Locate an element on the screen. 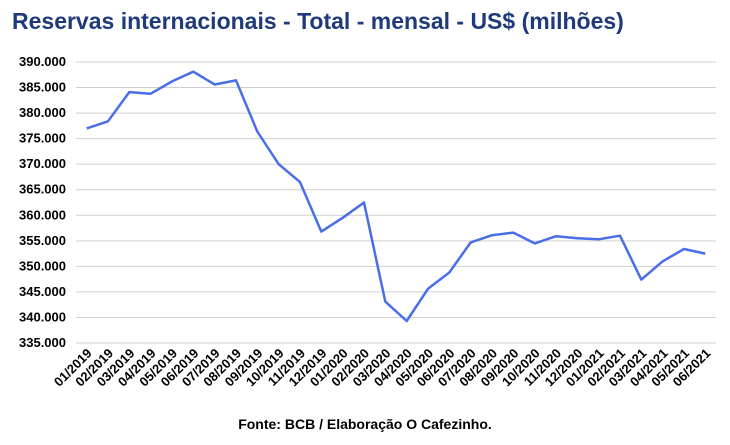  y-tick-label: 345.000 is located at coordinates (42, 291).